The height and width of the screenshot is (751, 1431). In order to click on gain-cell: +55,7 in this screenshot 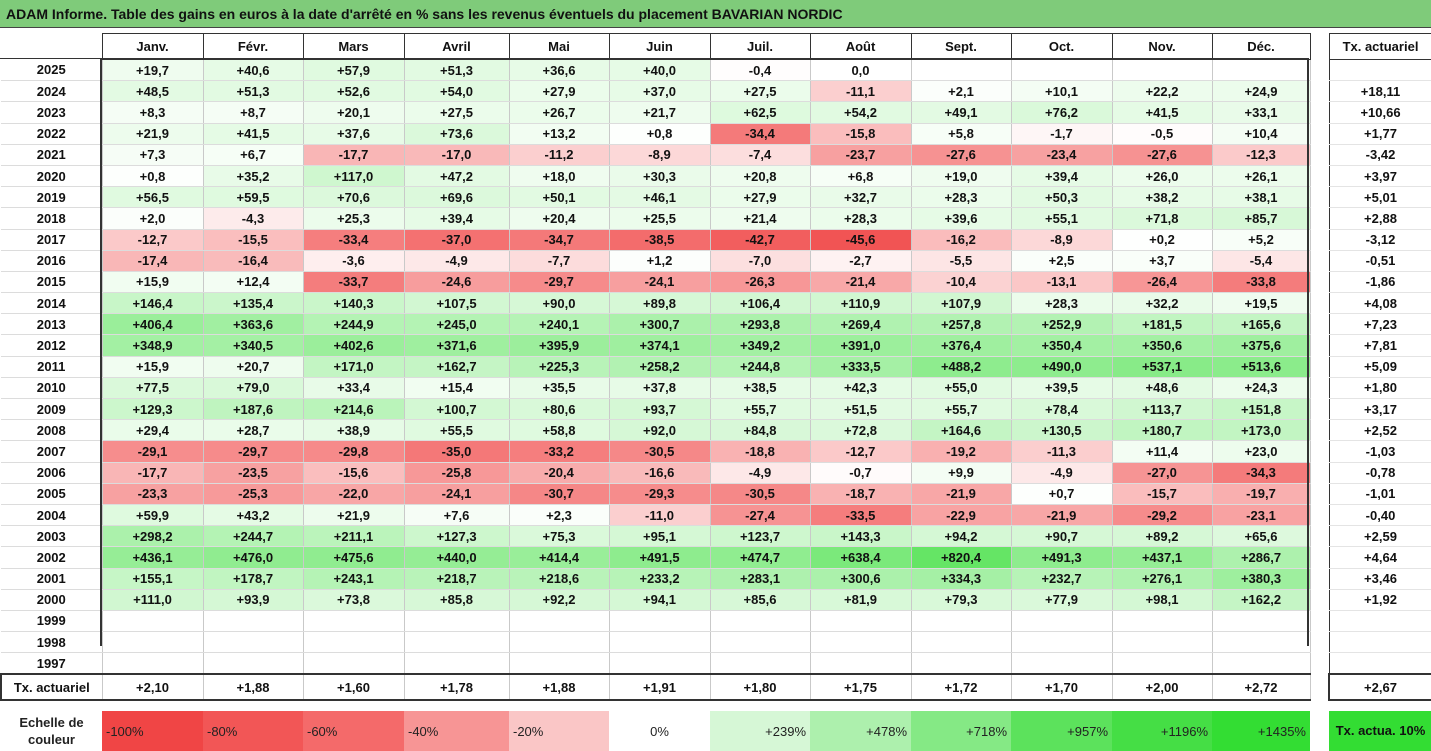, I will do `click(961, 409)`.